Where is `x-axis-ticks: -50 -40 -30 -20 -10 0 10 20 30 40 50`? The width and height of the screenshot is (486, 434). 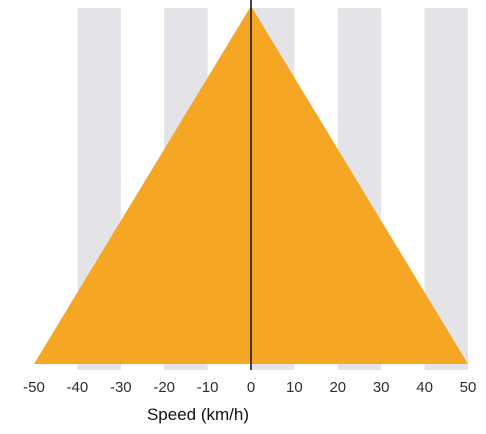 x-axis-ticks: -50 -40 -30 -20 -10 0 10 20 30 40 50 is located at coordinates (249, 387).